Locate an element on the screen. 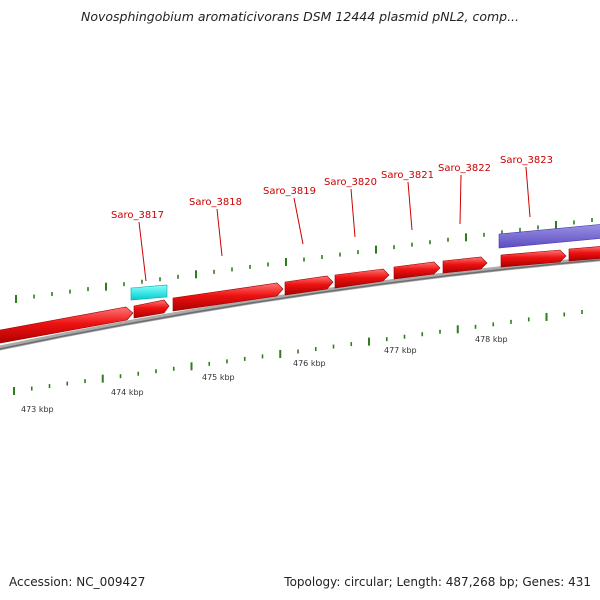  kbp-label: 477 kbp is located at coordinates (400, 350).